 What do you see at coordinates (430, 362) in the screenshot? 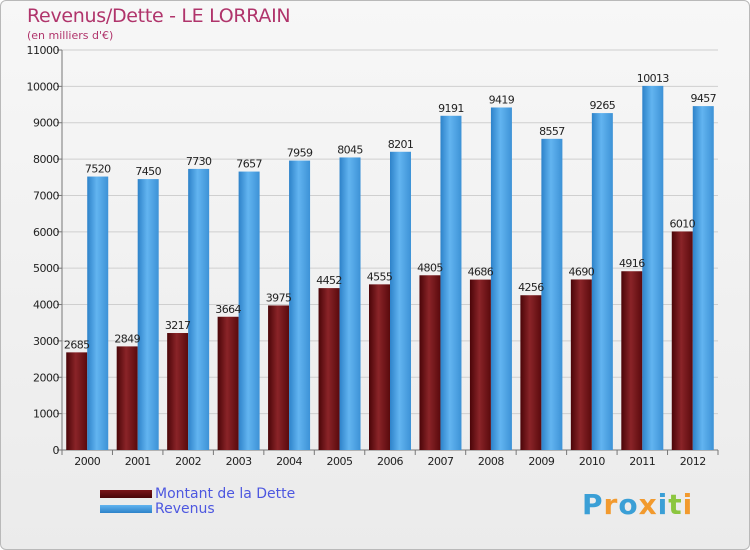
I see `bar-debt-2007` at bounding box center [430, 362].